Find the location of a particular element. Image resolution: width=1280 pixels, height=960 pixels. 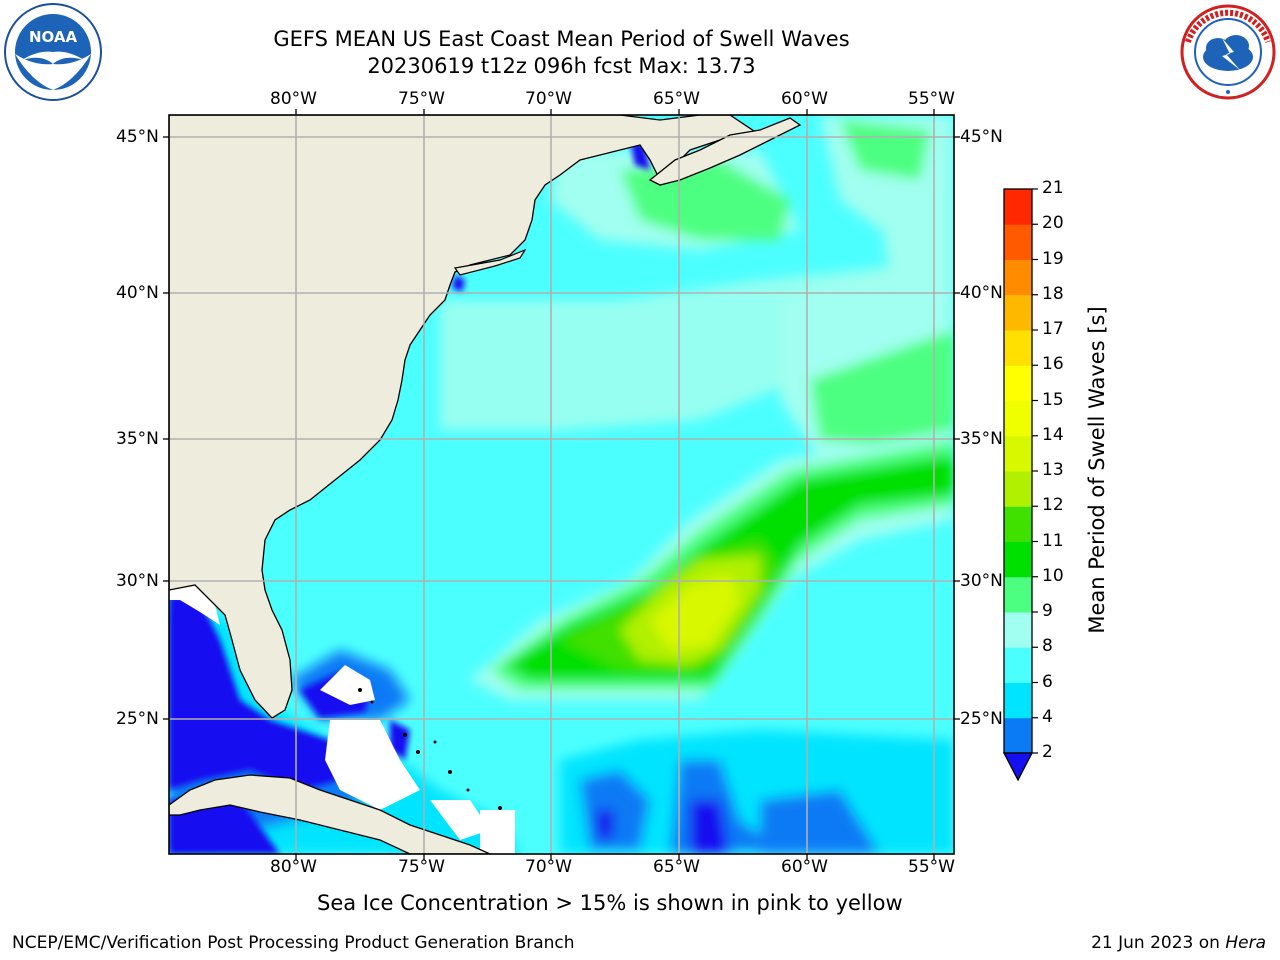

colorbar-tick-label: 14 is located at coordinates (1053, 434).